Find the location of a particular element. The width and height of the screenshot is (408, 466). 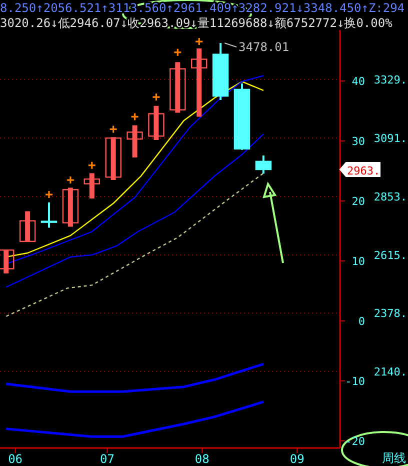

y-tick-label: 3329. is located at coordinates (390, 80).